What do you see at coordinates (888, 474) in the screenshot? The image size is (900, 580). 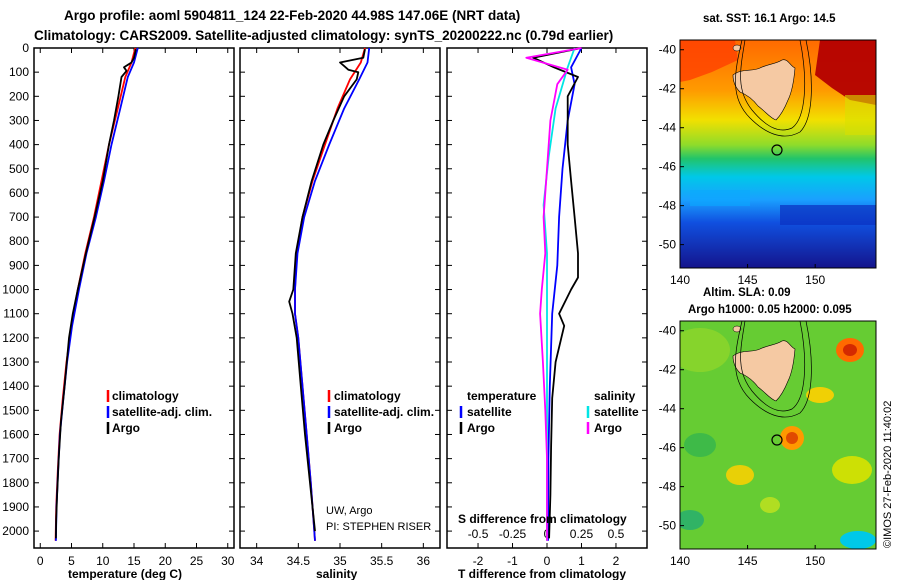 I see `imos-credit: ©IMOS 27-Feb-2020 11:40:02` at bounding box center [888, 474].